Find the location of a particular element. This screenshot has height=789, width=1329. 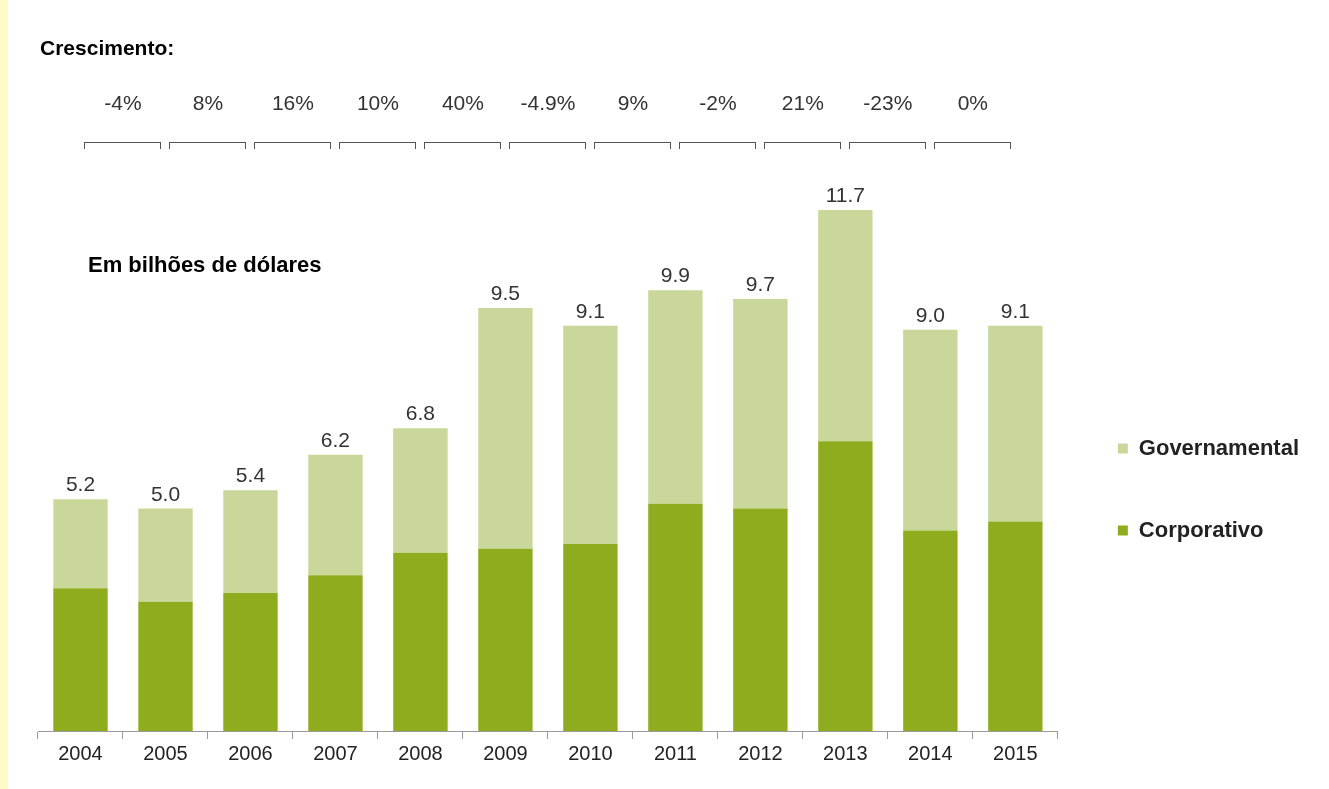

text: -4% is located at coordinates (123, 102).